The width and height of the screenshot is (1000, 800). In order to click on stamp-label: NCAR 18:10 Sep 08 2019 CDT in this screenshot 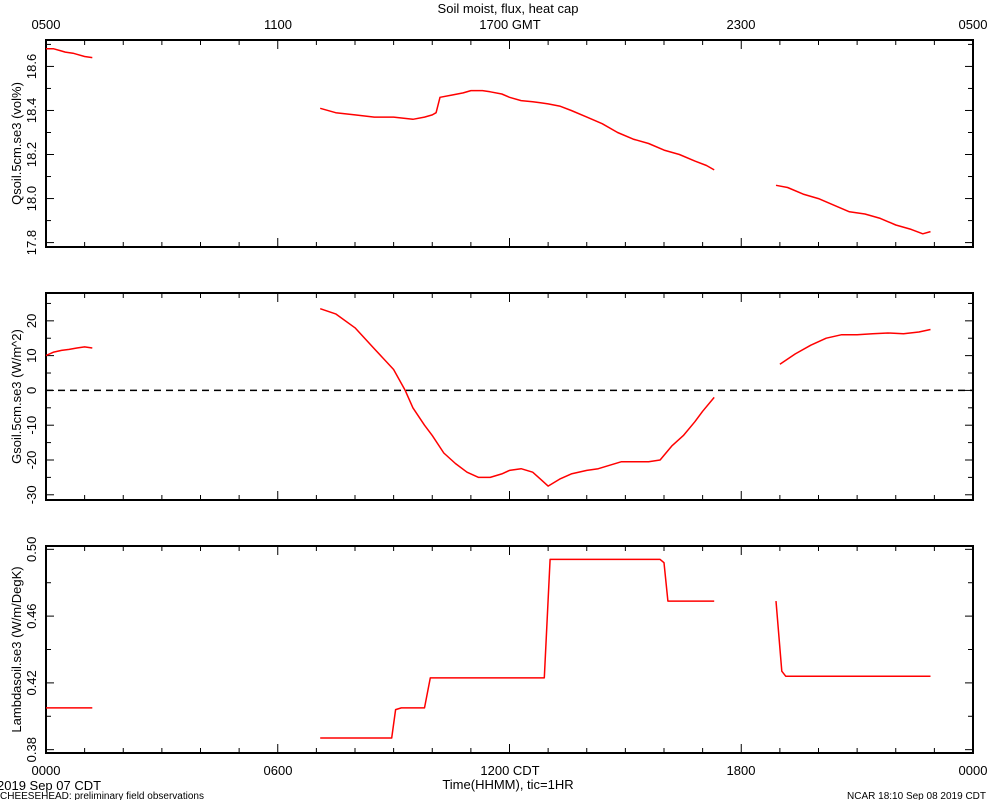, I will do `click(916, 795)`.